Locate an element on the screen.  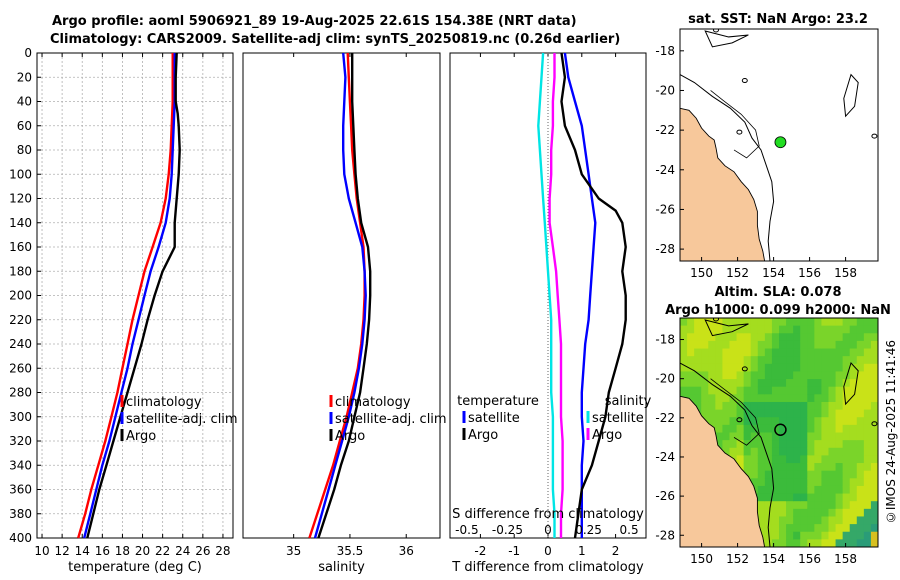
salinity-legend-label: Argo is located at coordinates (350, 436).